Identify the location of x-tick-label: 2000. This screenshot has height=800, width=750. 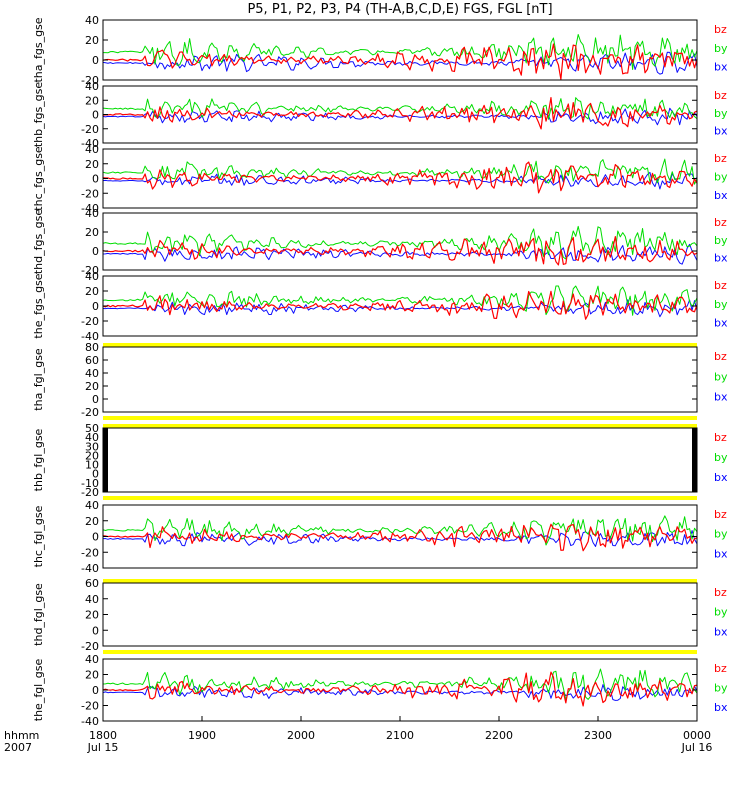
(301, 735).